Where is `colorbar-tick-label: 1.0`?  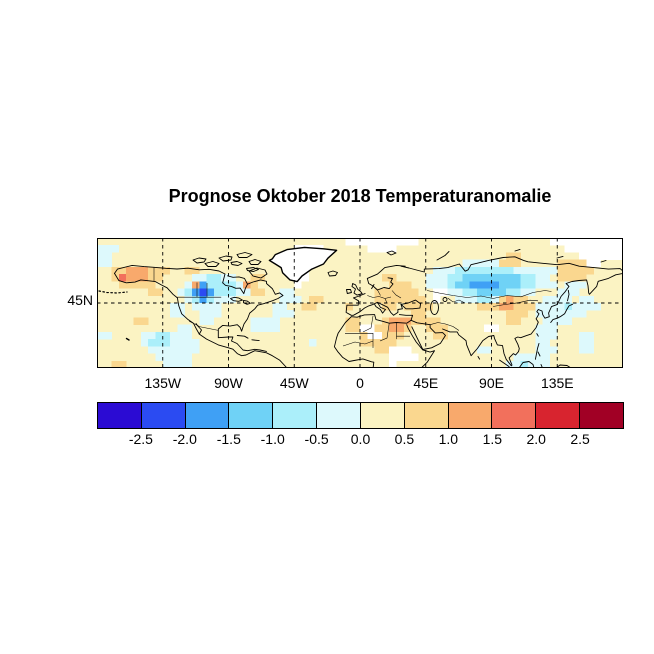 colorbar-tick-label: 1.0 is located at coordinates (448, 439).